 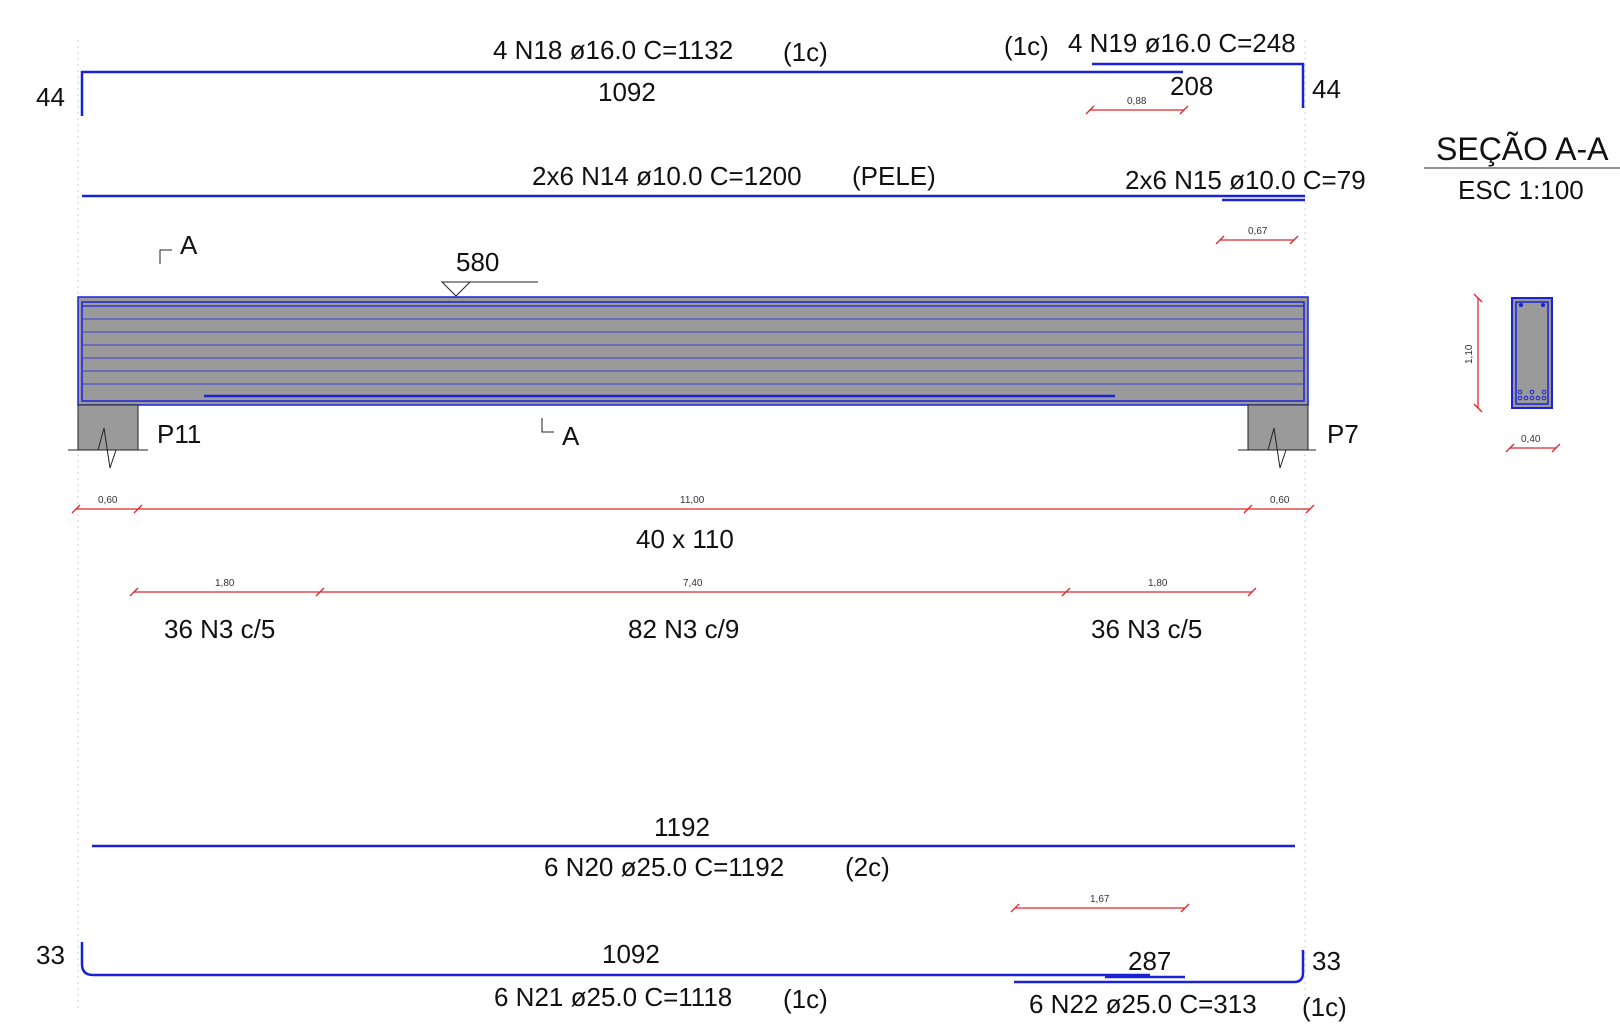 I want to click on n18-label: 4 N18 ø16.0 C=1132, so click(x=613, y=50).